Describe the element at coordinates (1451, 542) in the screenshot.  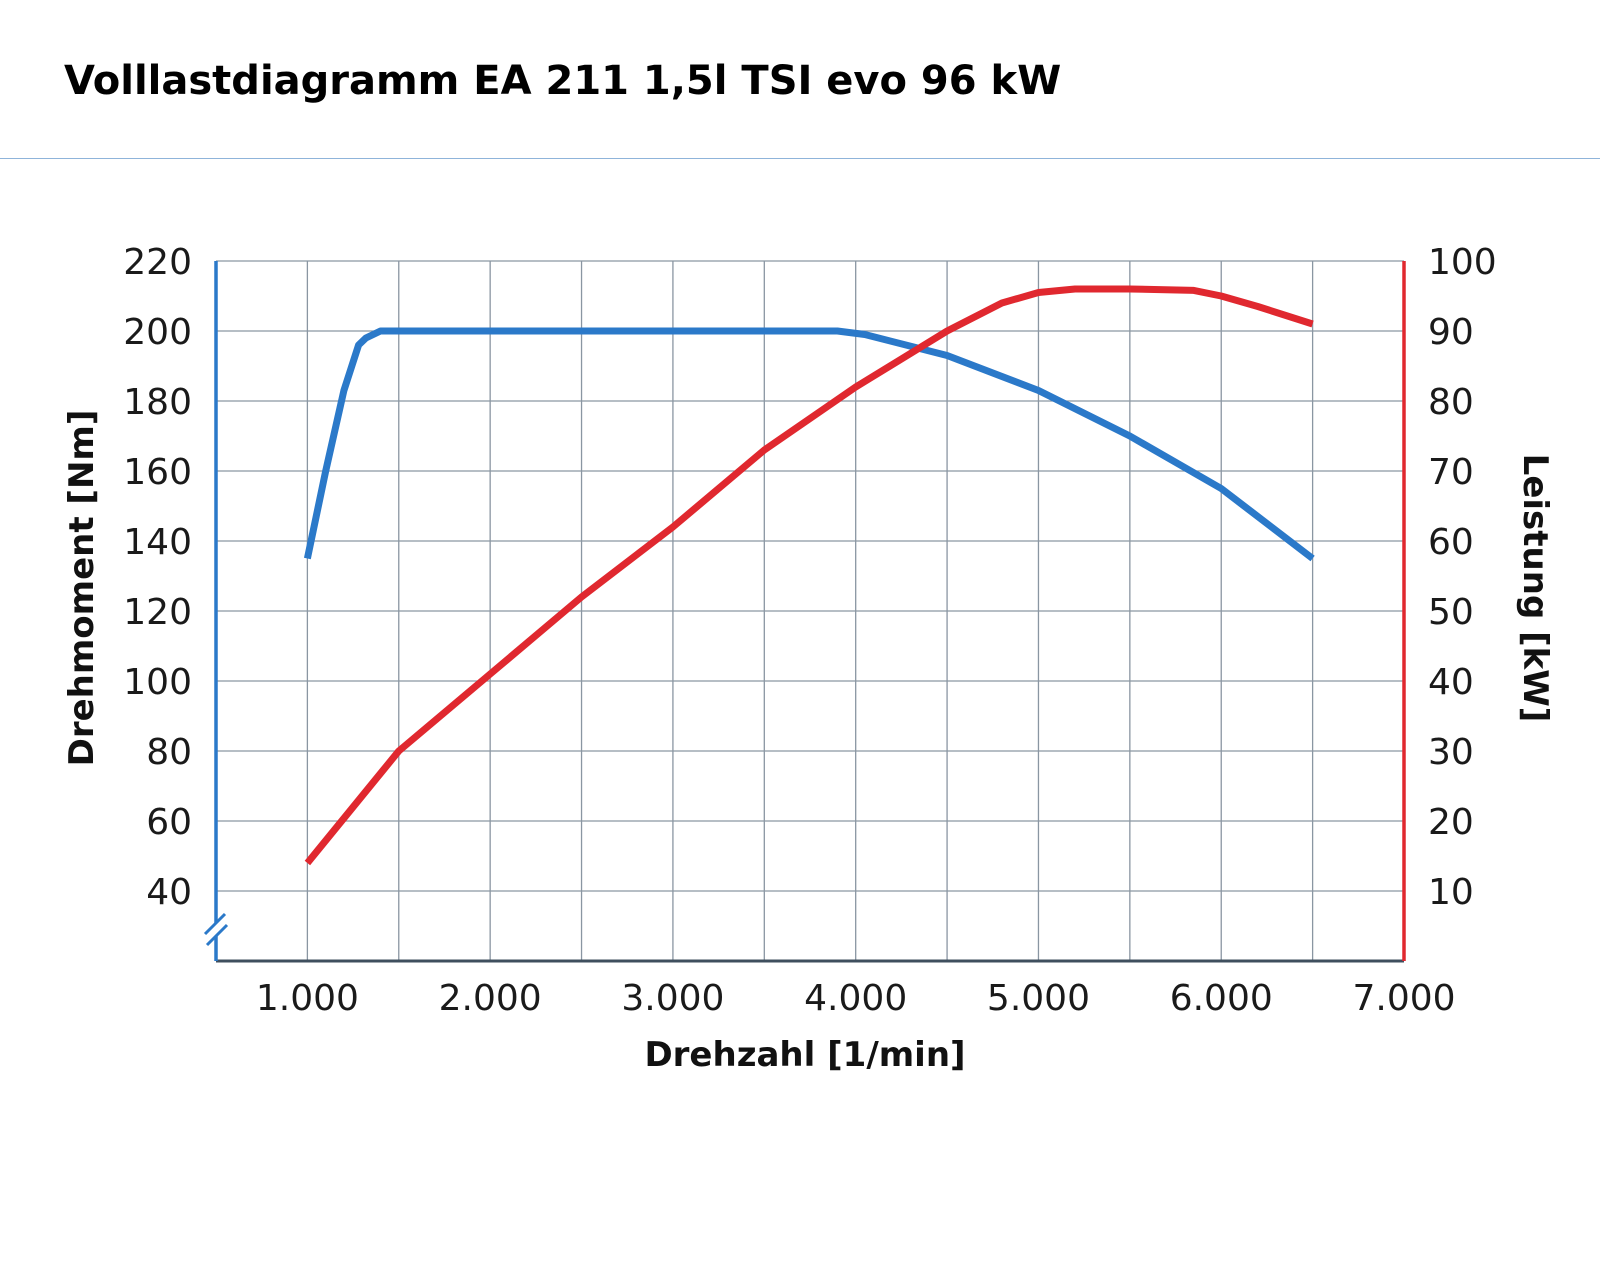
I see `y-right-tick-label: 60` at that location.